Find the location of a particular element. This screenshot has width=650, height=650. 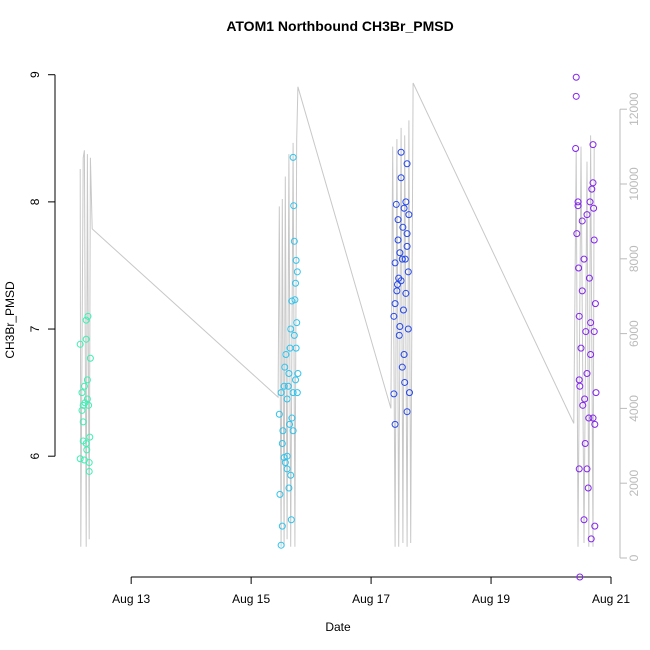

x-tick-label: Aug 19 is located at coordinates (491, 599).